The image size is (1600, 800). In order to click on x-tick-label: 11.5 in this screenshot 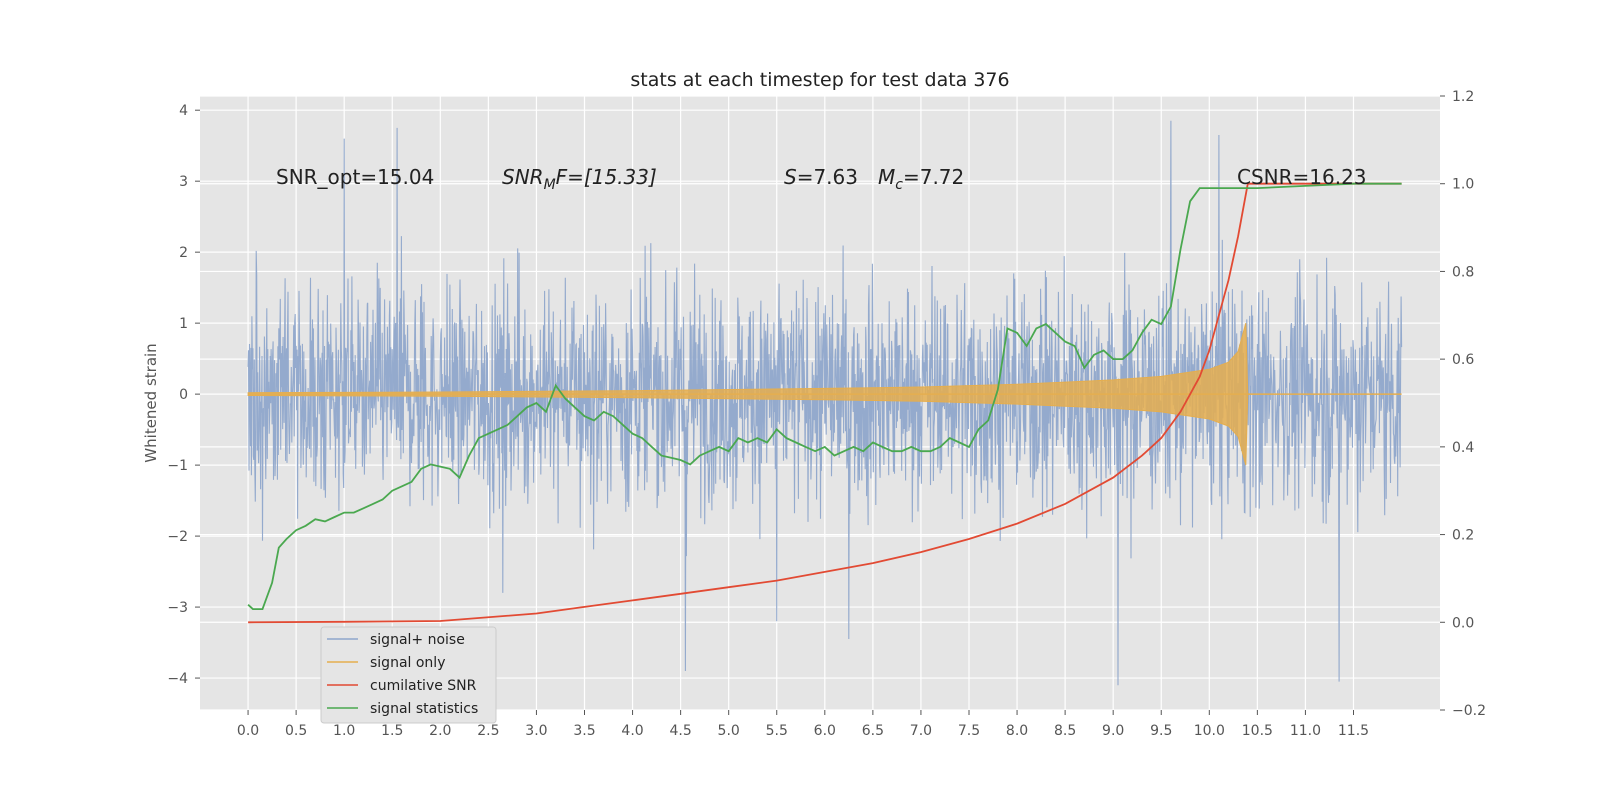, I will do `click(1353, 731)`.